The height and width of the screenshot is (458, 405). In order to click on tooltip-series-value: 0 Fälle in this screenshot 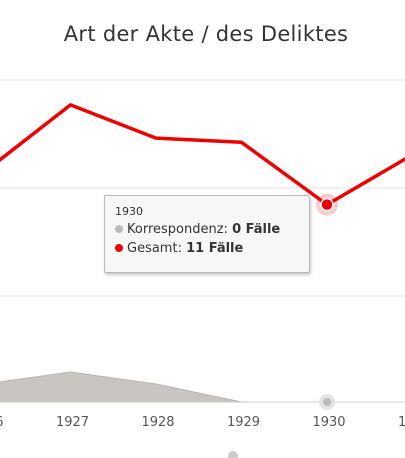, I will do `click(256, 229)`.